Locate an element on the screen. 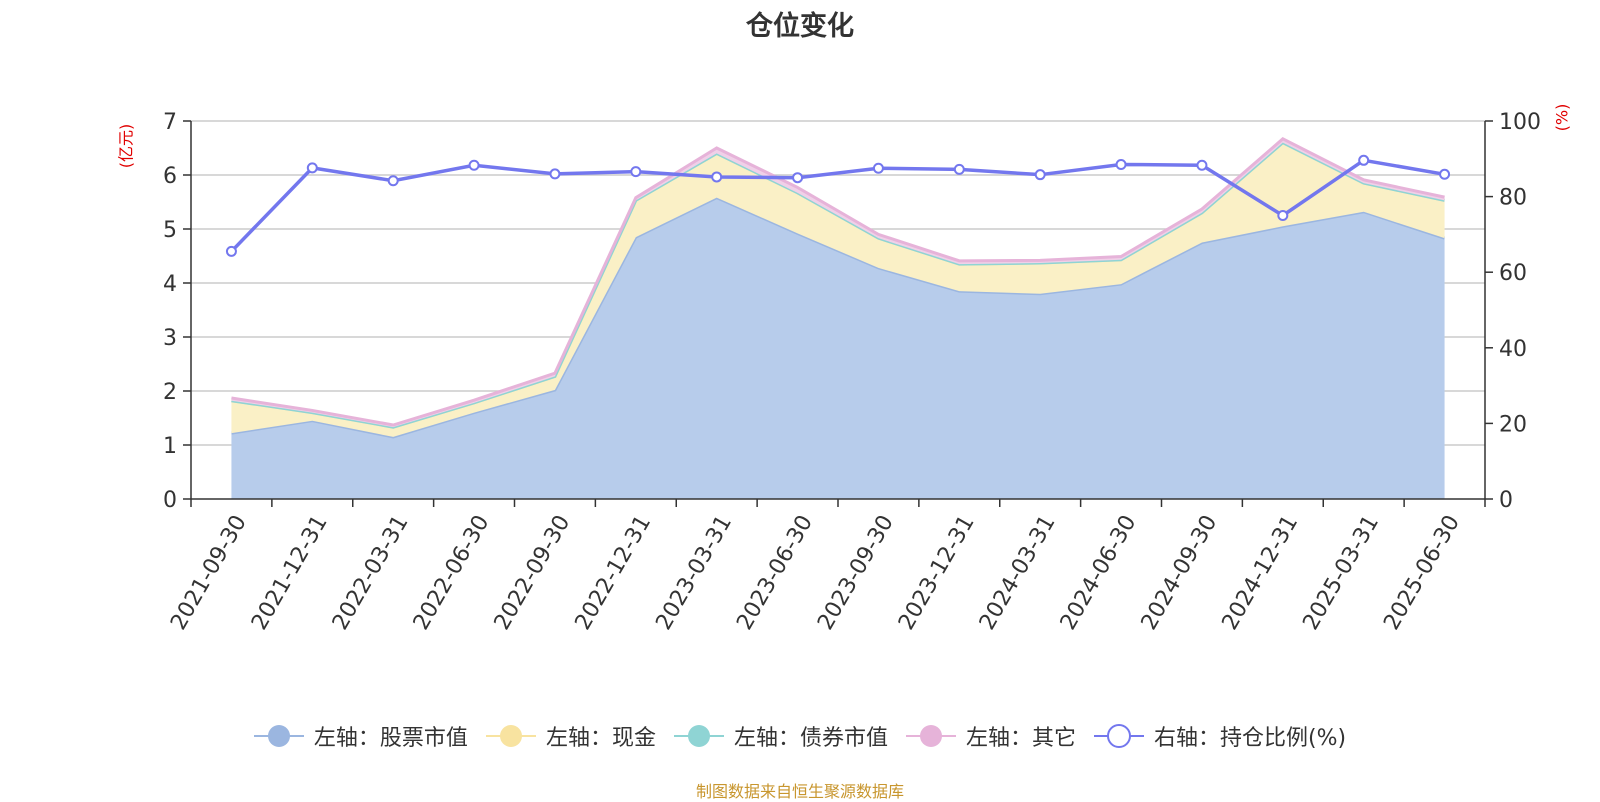  x-tick-label: 2022-09-30 is located at coordinates (533, 572).